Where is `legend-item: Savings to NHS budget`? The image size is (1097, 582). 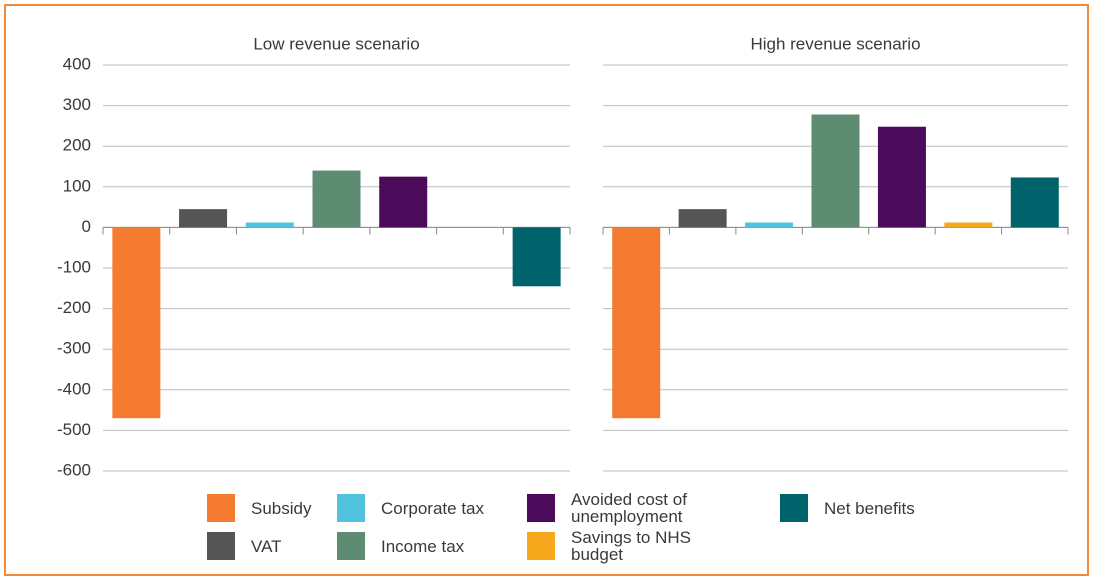 legend-item: Savings to NHS budget is located at coordinates (631, 546).